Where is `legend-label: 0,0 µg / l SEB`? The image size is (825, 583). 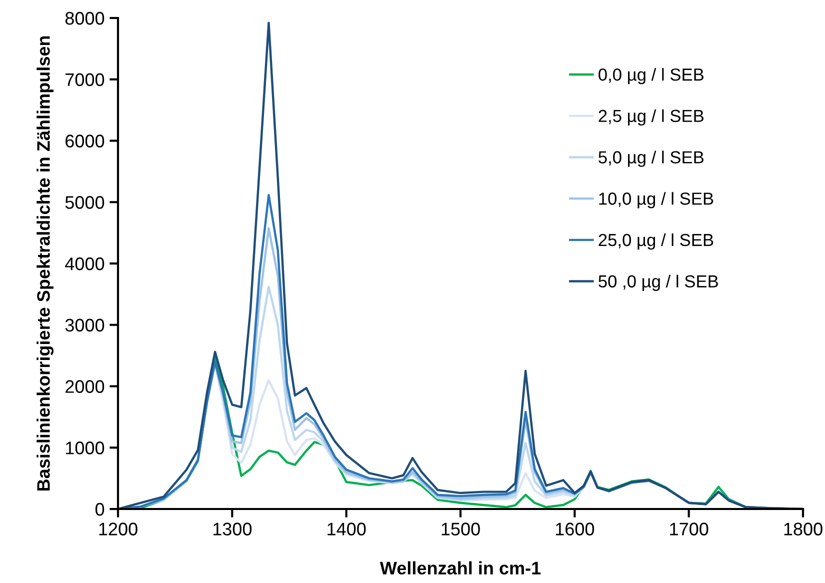 legend-label: 0,0 µg / l SEB is located at coordinates (651, 76).